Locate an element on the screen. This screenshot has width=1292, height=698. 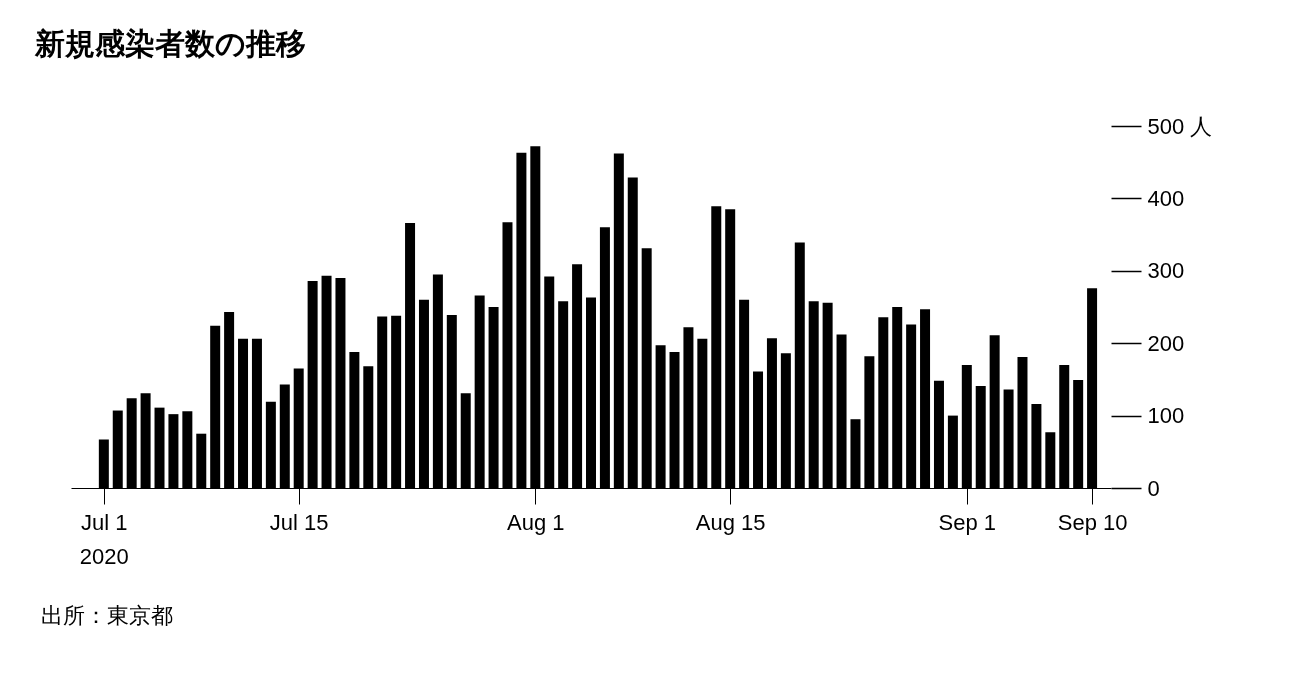
x-tick-label: Sep 1 is located at coordinates (967, 522).